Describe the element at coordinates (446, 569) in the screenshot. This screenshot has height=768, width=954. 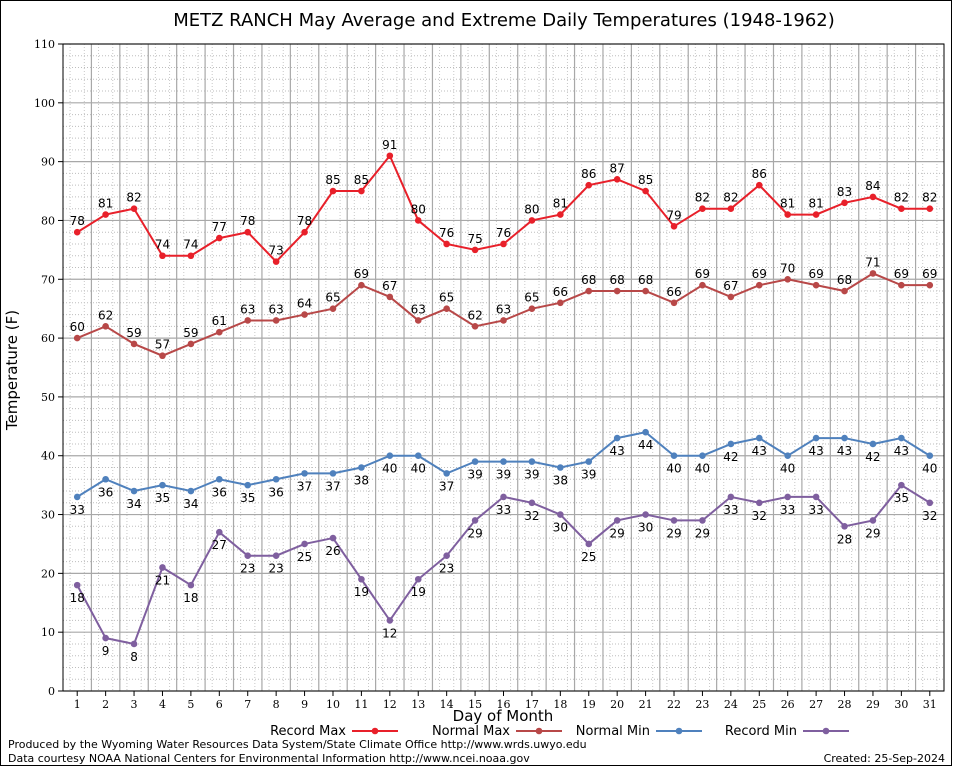
I see `record-min-data-label: 23` at that location.